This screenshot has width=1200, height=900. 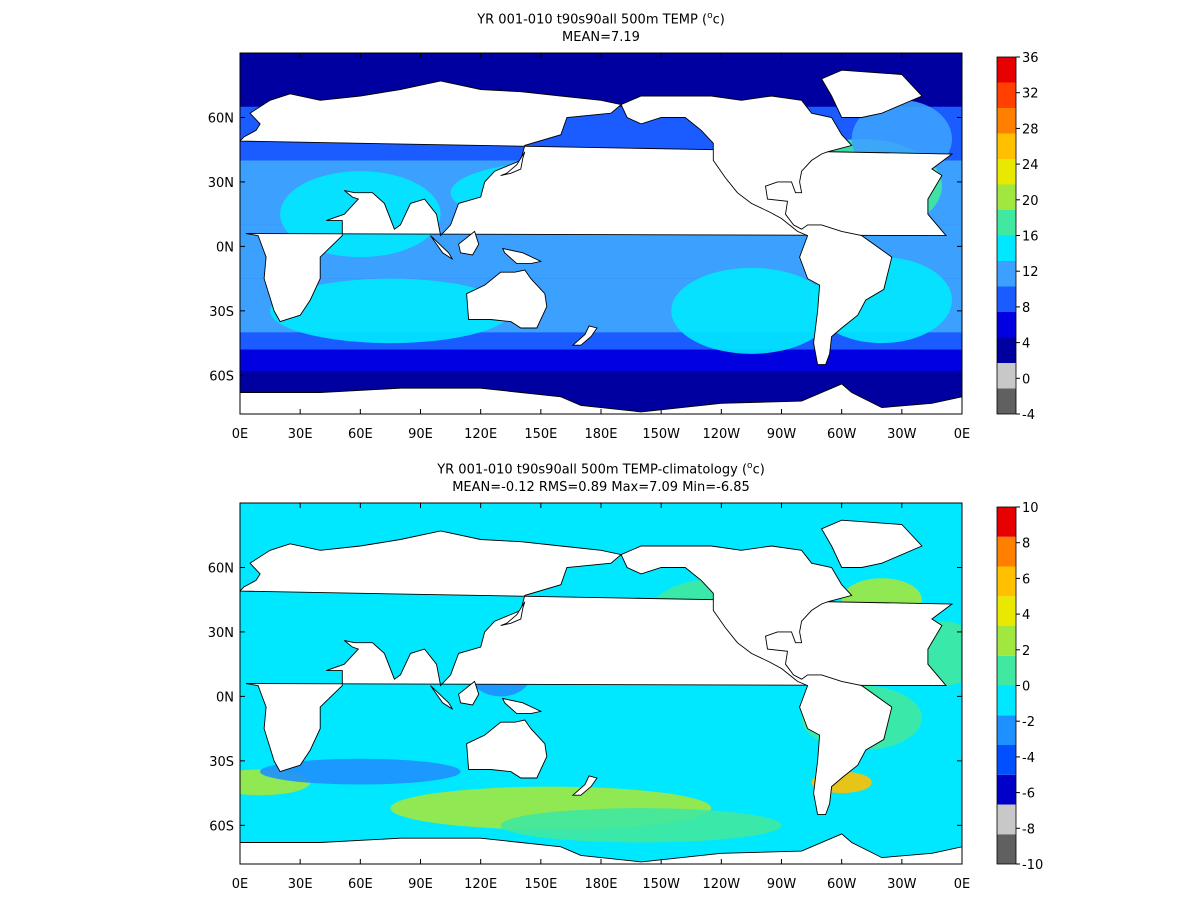 I want to click on ocean-anomaly, so click(x=360, y=771).